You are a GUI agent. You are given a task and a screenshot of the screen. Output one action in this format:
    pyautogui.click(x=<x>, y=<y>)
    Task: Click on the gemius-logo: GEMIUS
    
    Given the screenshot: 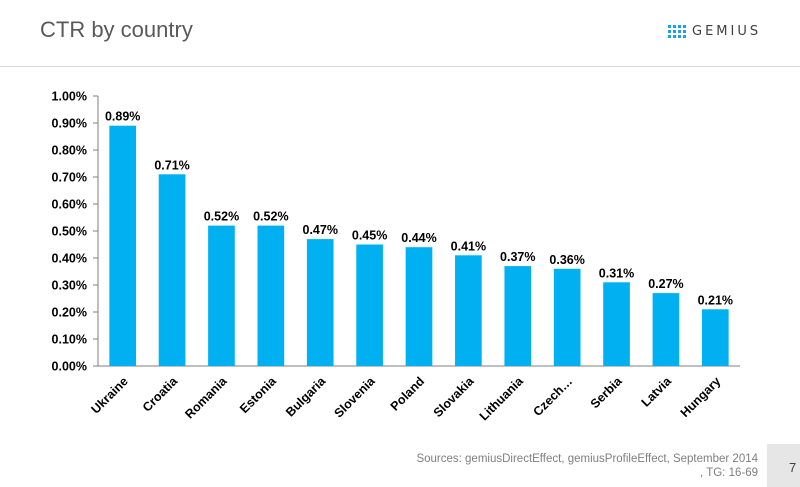 What is the action you would take?
    pyautogui.click(x=714, y=31)
    